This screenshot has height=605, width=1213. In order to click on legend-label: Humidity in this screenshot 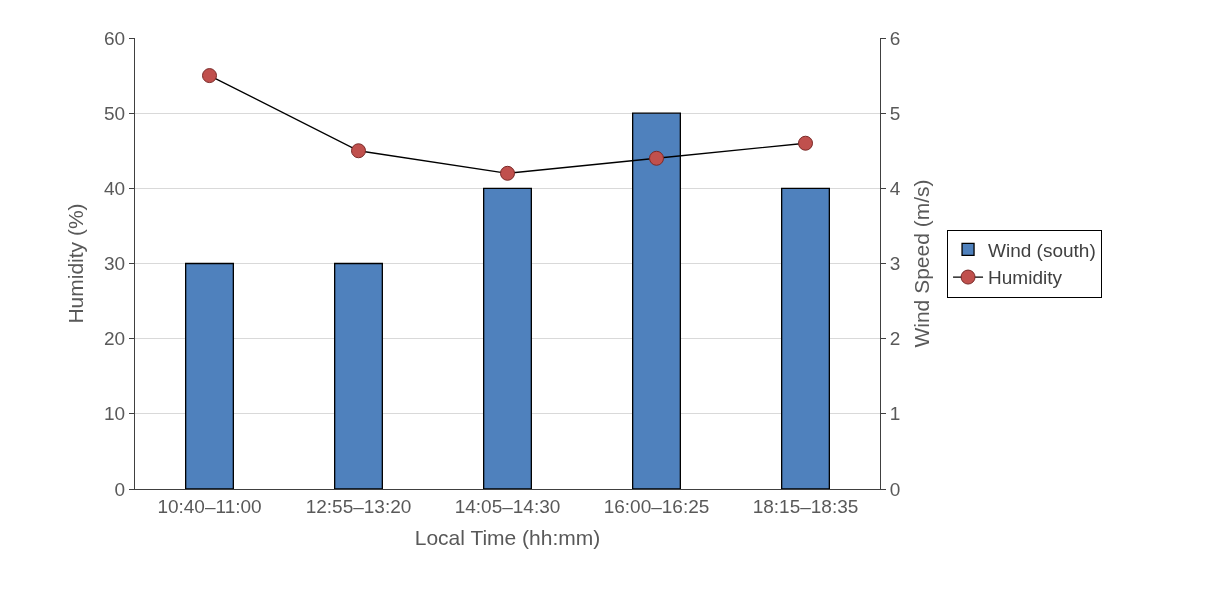, I will do `click(1025, 278)`.